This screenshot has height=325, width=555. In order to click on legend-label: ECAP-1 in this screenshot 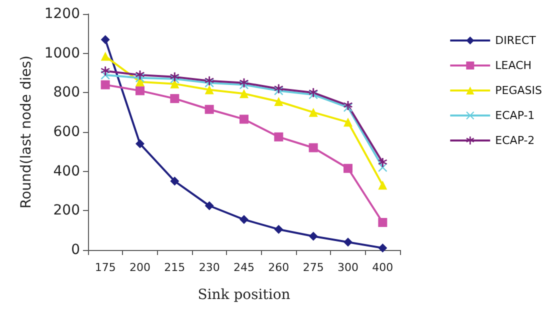, I will do `click(515, 115)`.